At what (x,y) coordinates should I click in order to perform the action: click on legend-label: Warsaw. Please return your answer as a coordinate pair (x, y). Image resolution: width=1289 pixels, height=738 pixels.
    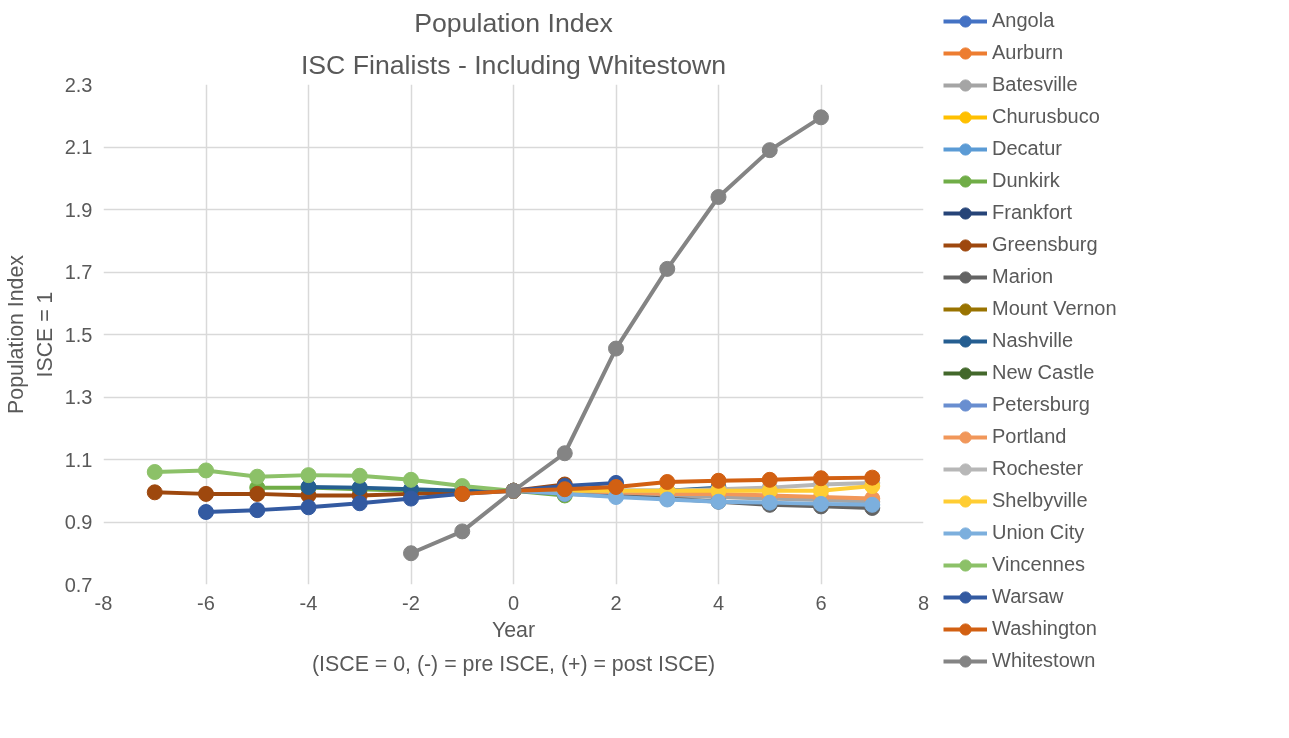
    Looking at the image, I should click on (1028, 597).